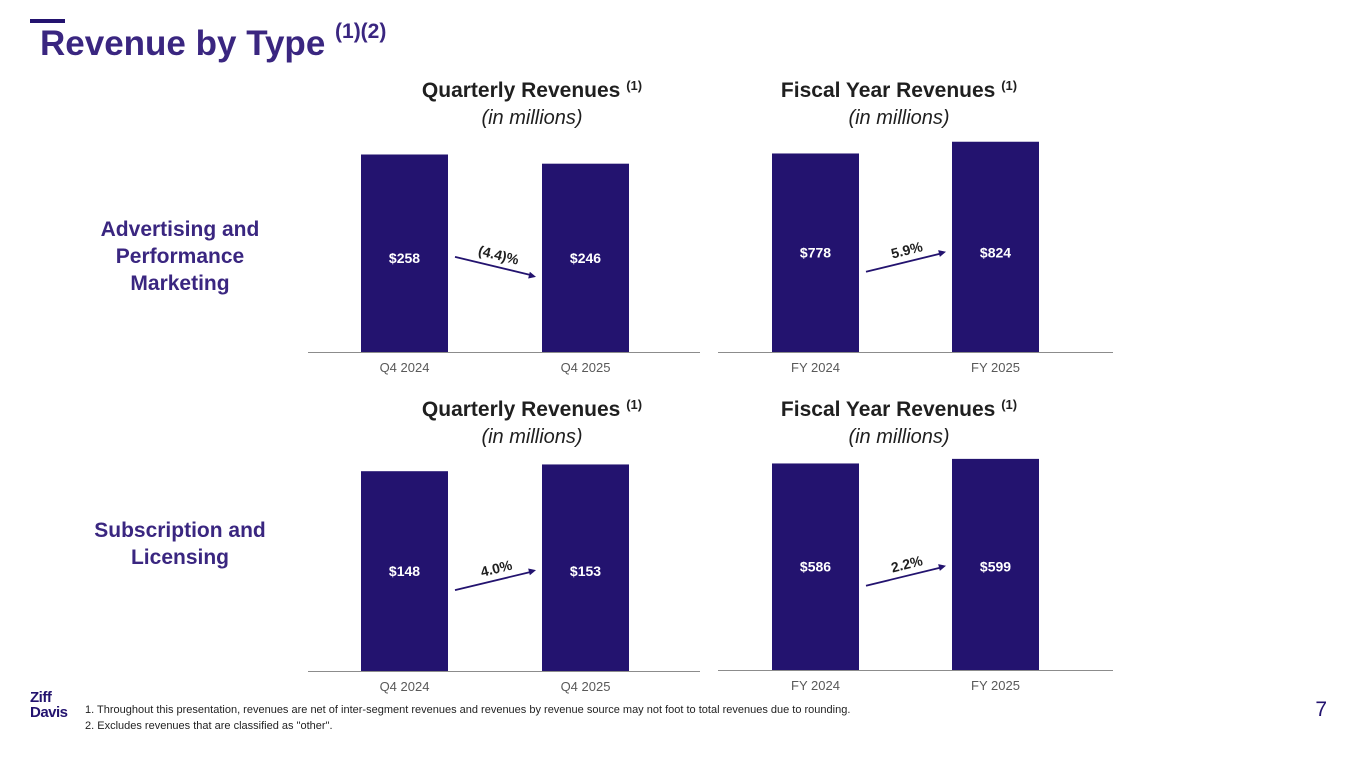 The image size is (1365, 770). Describe the element at coordinates (906, 563) in the screenshot. I see `change-label: 2.2%` at that location.